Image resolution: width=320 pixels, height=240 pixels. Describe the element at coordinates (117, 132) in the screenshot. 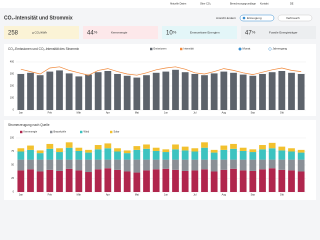

I see `legend-label: Solar` at that location.